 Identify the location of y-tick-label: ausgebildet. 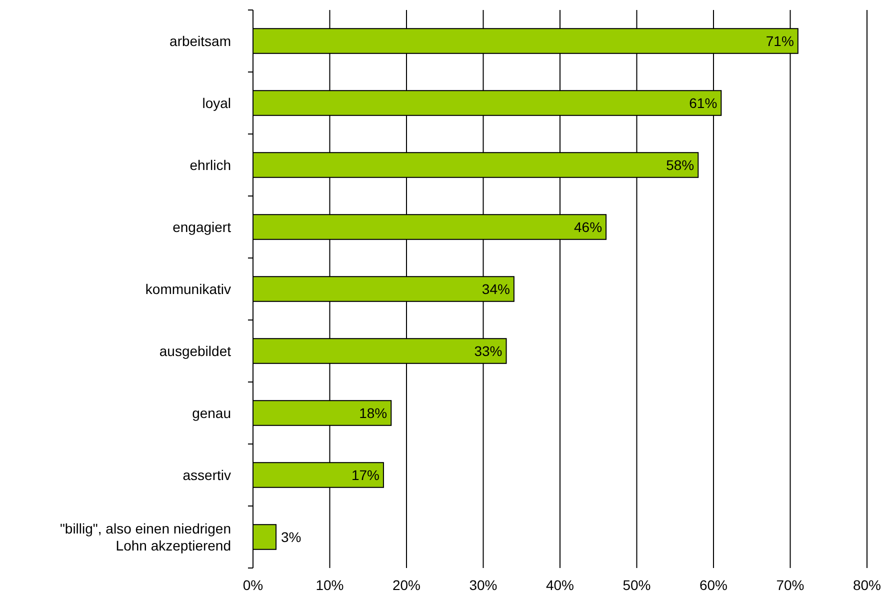
(195, 351).